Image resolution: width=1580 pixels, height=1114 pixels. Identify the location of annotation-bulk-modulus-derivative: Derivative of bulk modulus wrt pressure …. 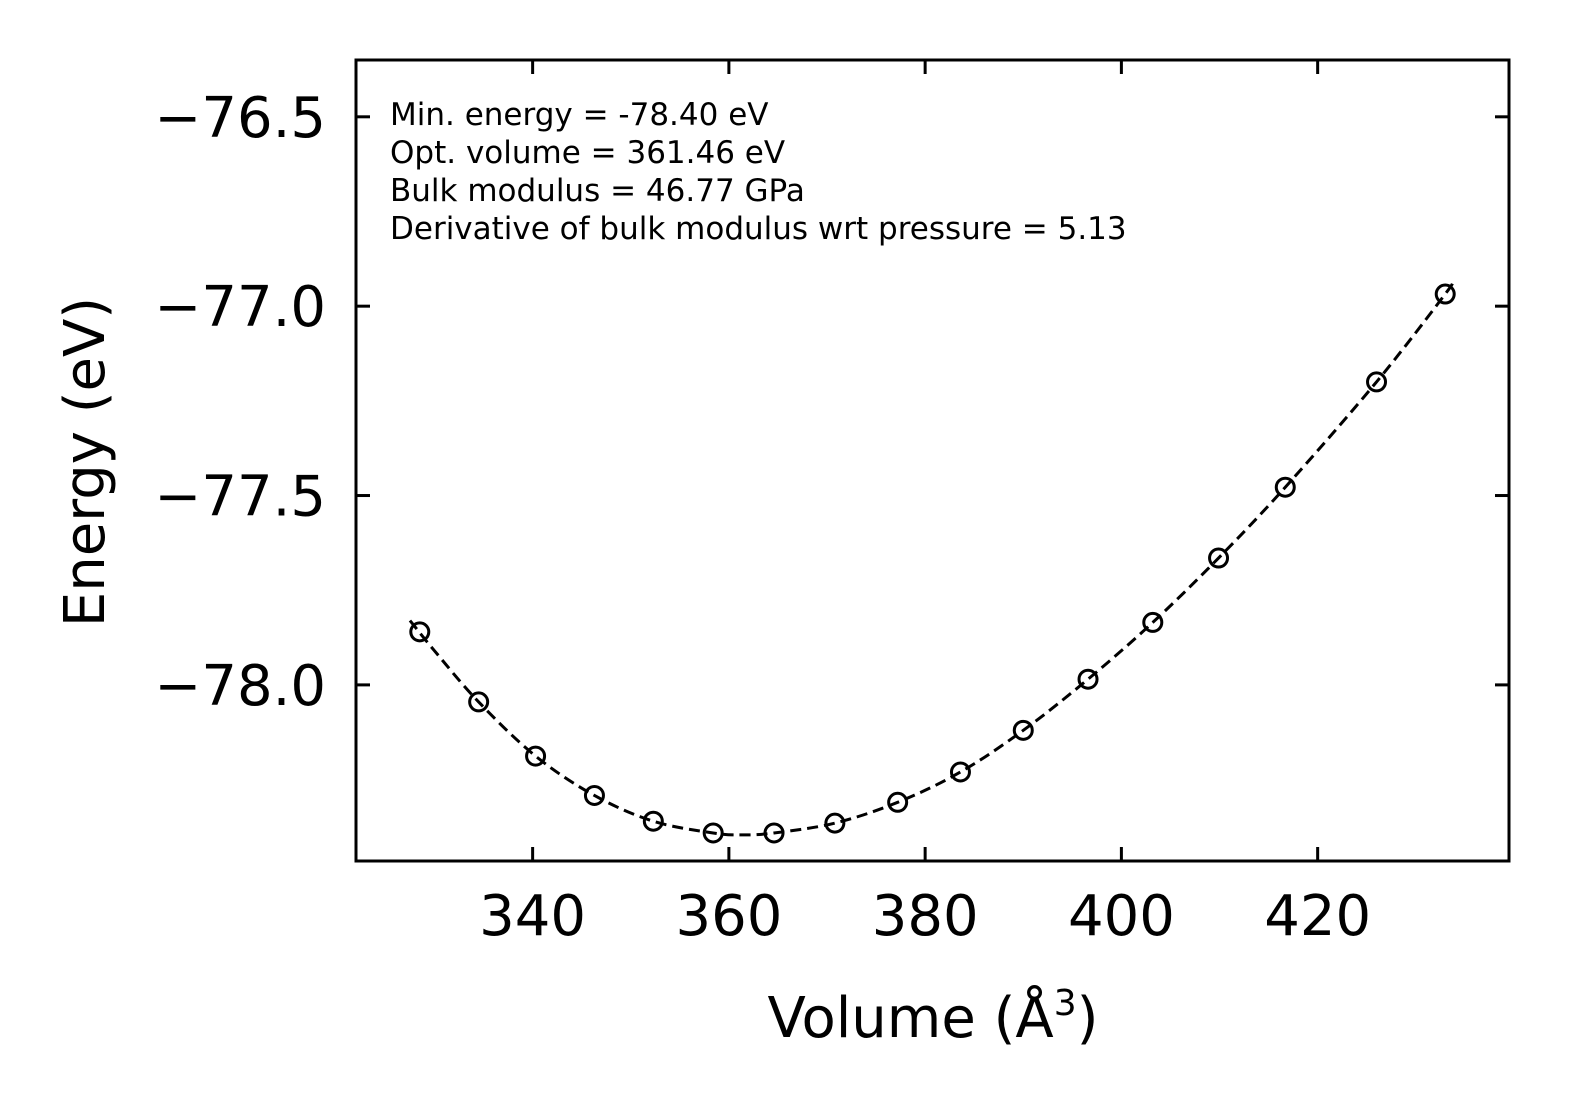
(758, 229).